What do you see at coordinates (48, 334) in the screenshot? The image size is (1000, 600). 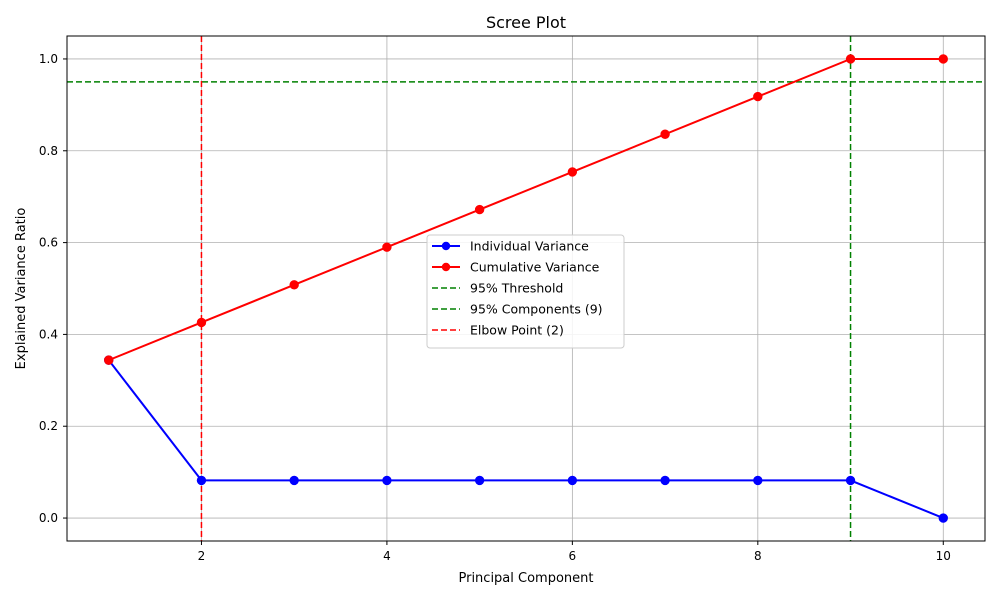 I see `y-tick-label: 0.4` at bounding box center [48, 334].